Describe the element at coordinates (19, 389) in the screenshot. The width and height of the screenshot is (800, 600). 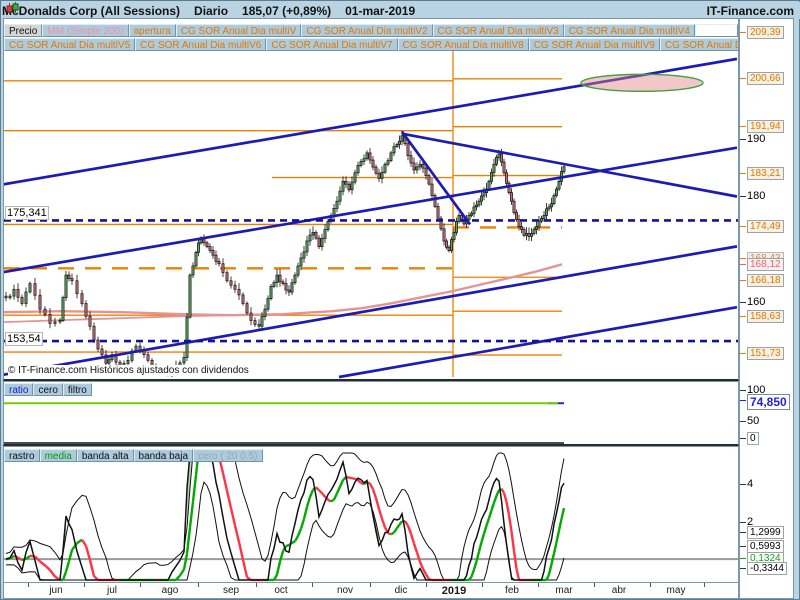
I see `ratio-chip-ratio: ratio` at that location.